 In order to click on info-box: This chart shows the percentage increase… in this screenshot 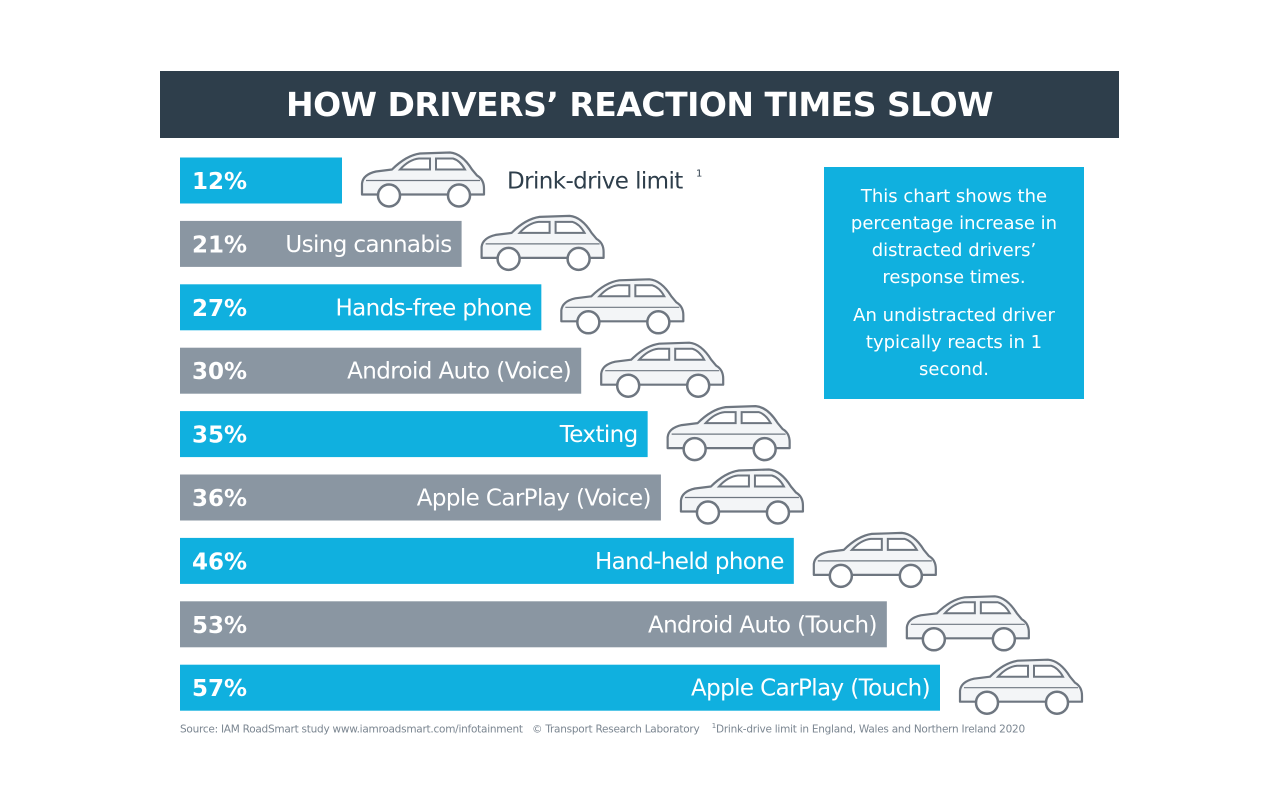, I will do `click(954, 283)`.